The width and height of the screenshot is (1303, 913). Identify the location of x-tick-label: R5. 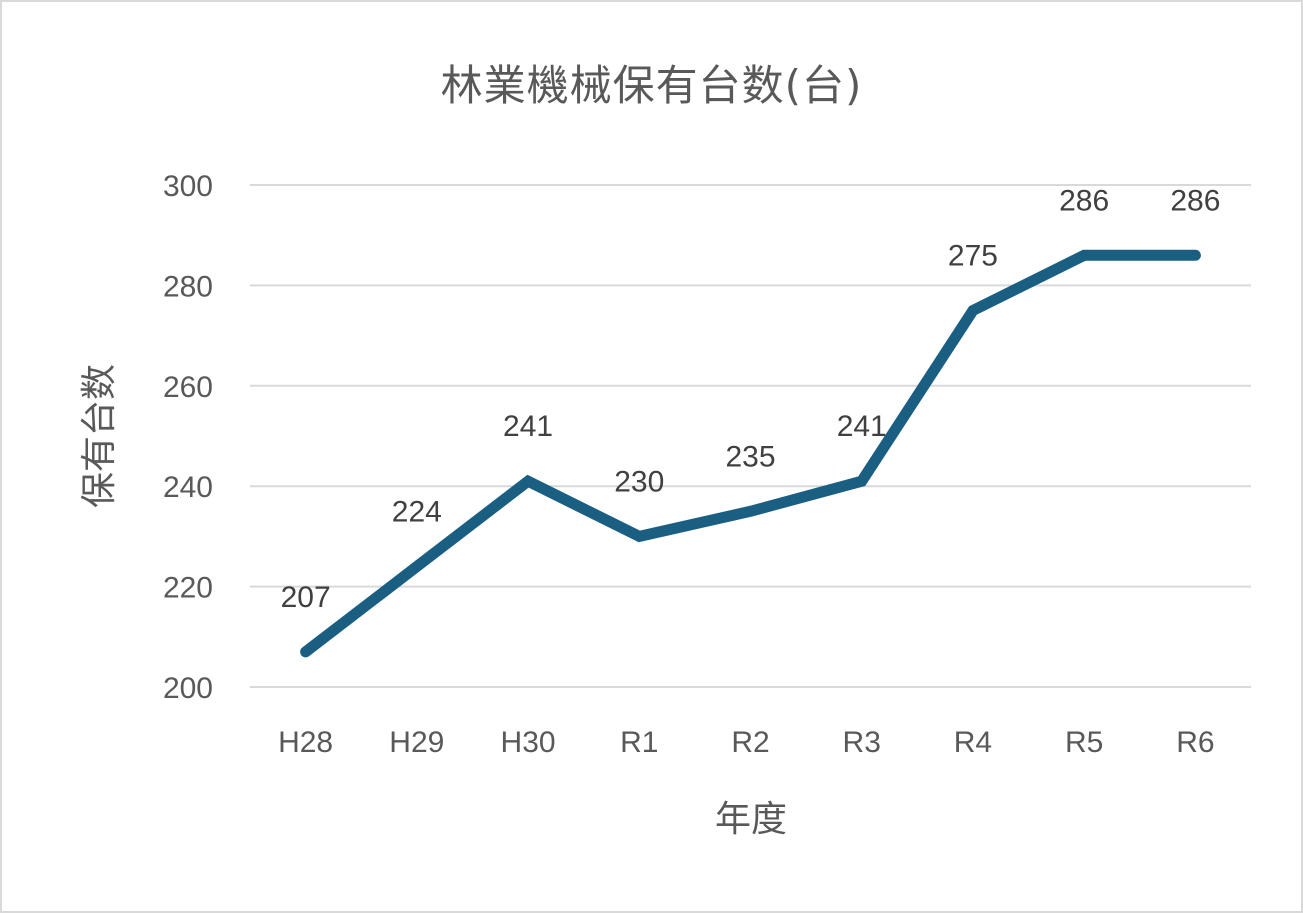
(1084, 742).